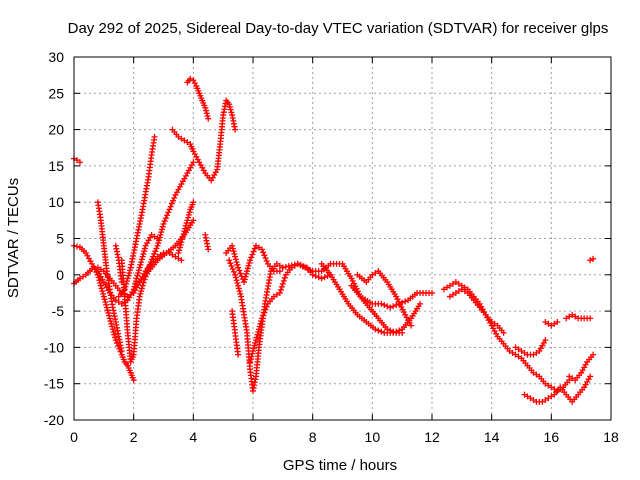 The image size is (640, 480). Describe the element at coordinates (58, 311) in the screenshot. I see `y-tick-label: -5` at that location.